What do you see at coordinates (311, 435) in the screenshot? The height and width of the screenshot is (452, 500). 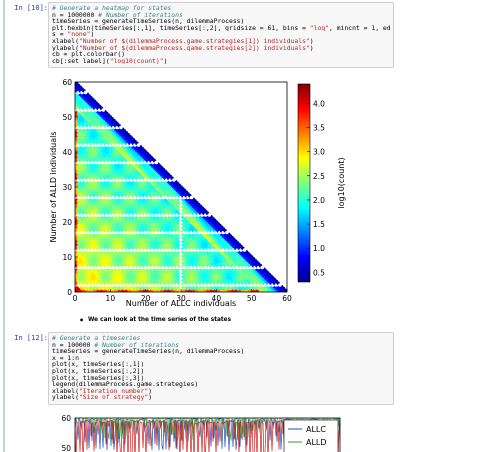 I see `legend-box` at bounding box center [311, 435].